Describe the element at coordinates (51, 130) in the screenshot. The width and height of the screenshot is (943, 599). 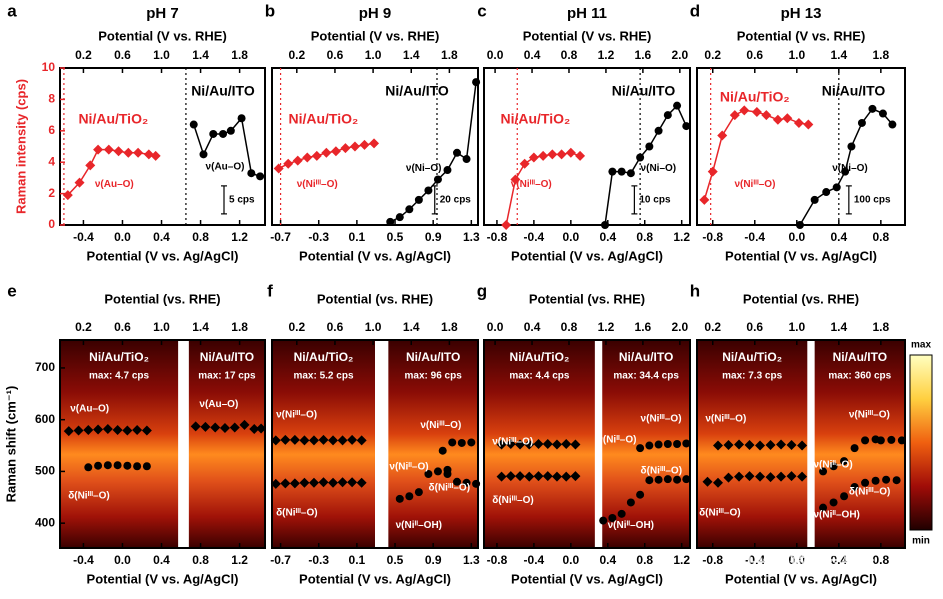
I see `y-tick-label: 6` at that location.